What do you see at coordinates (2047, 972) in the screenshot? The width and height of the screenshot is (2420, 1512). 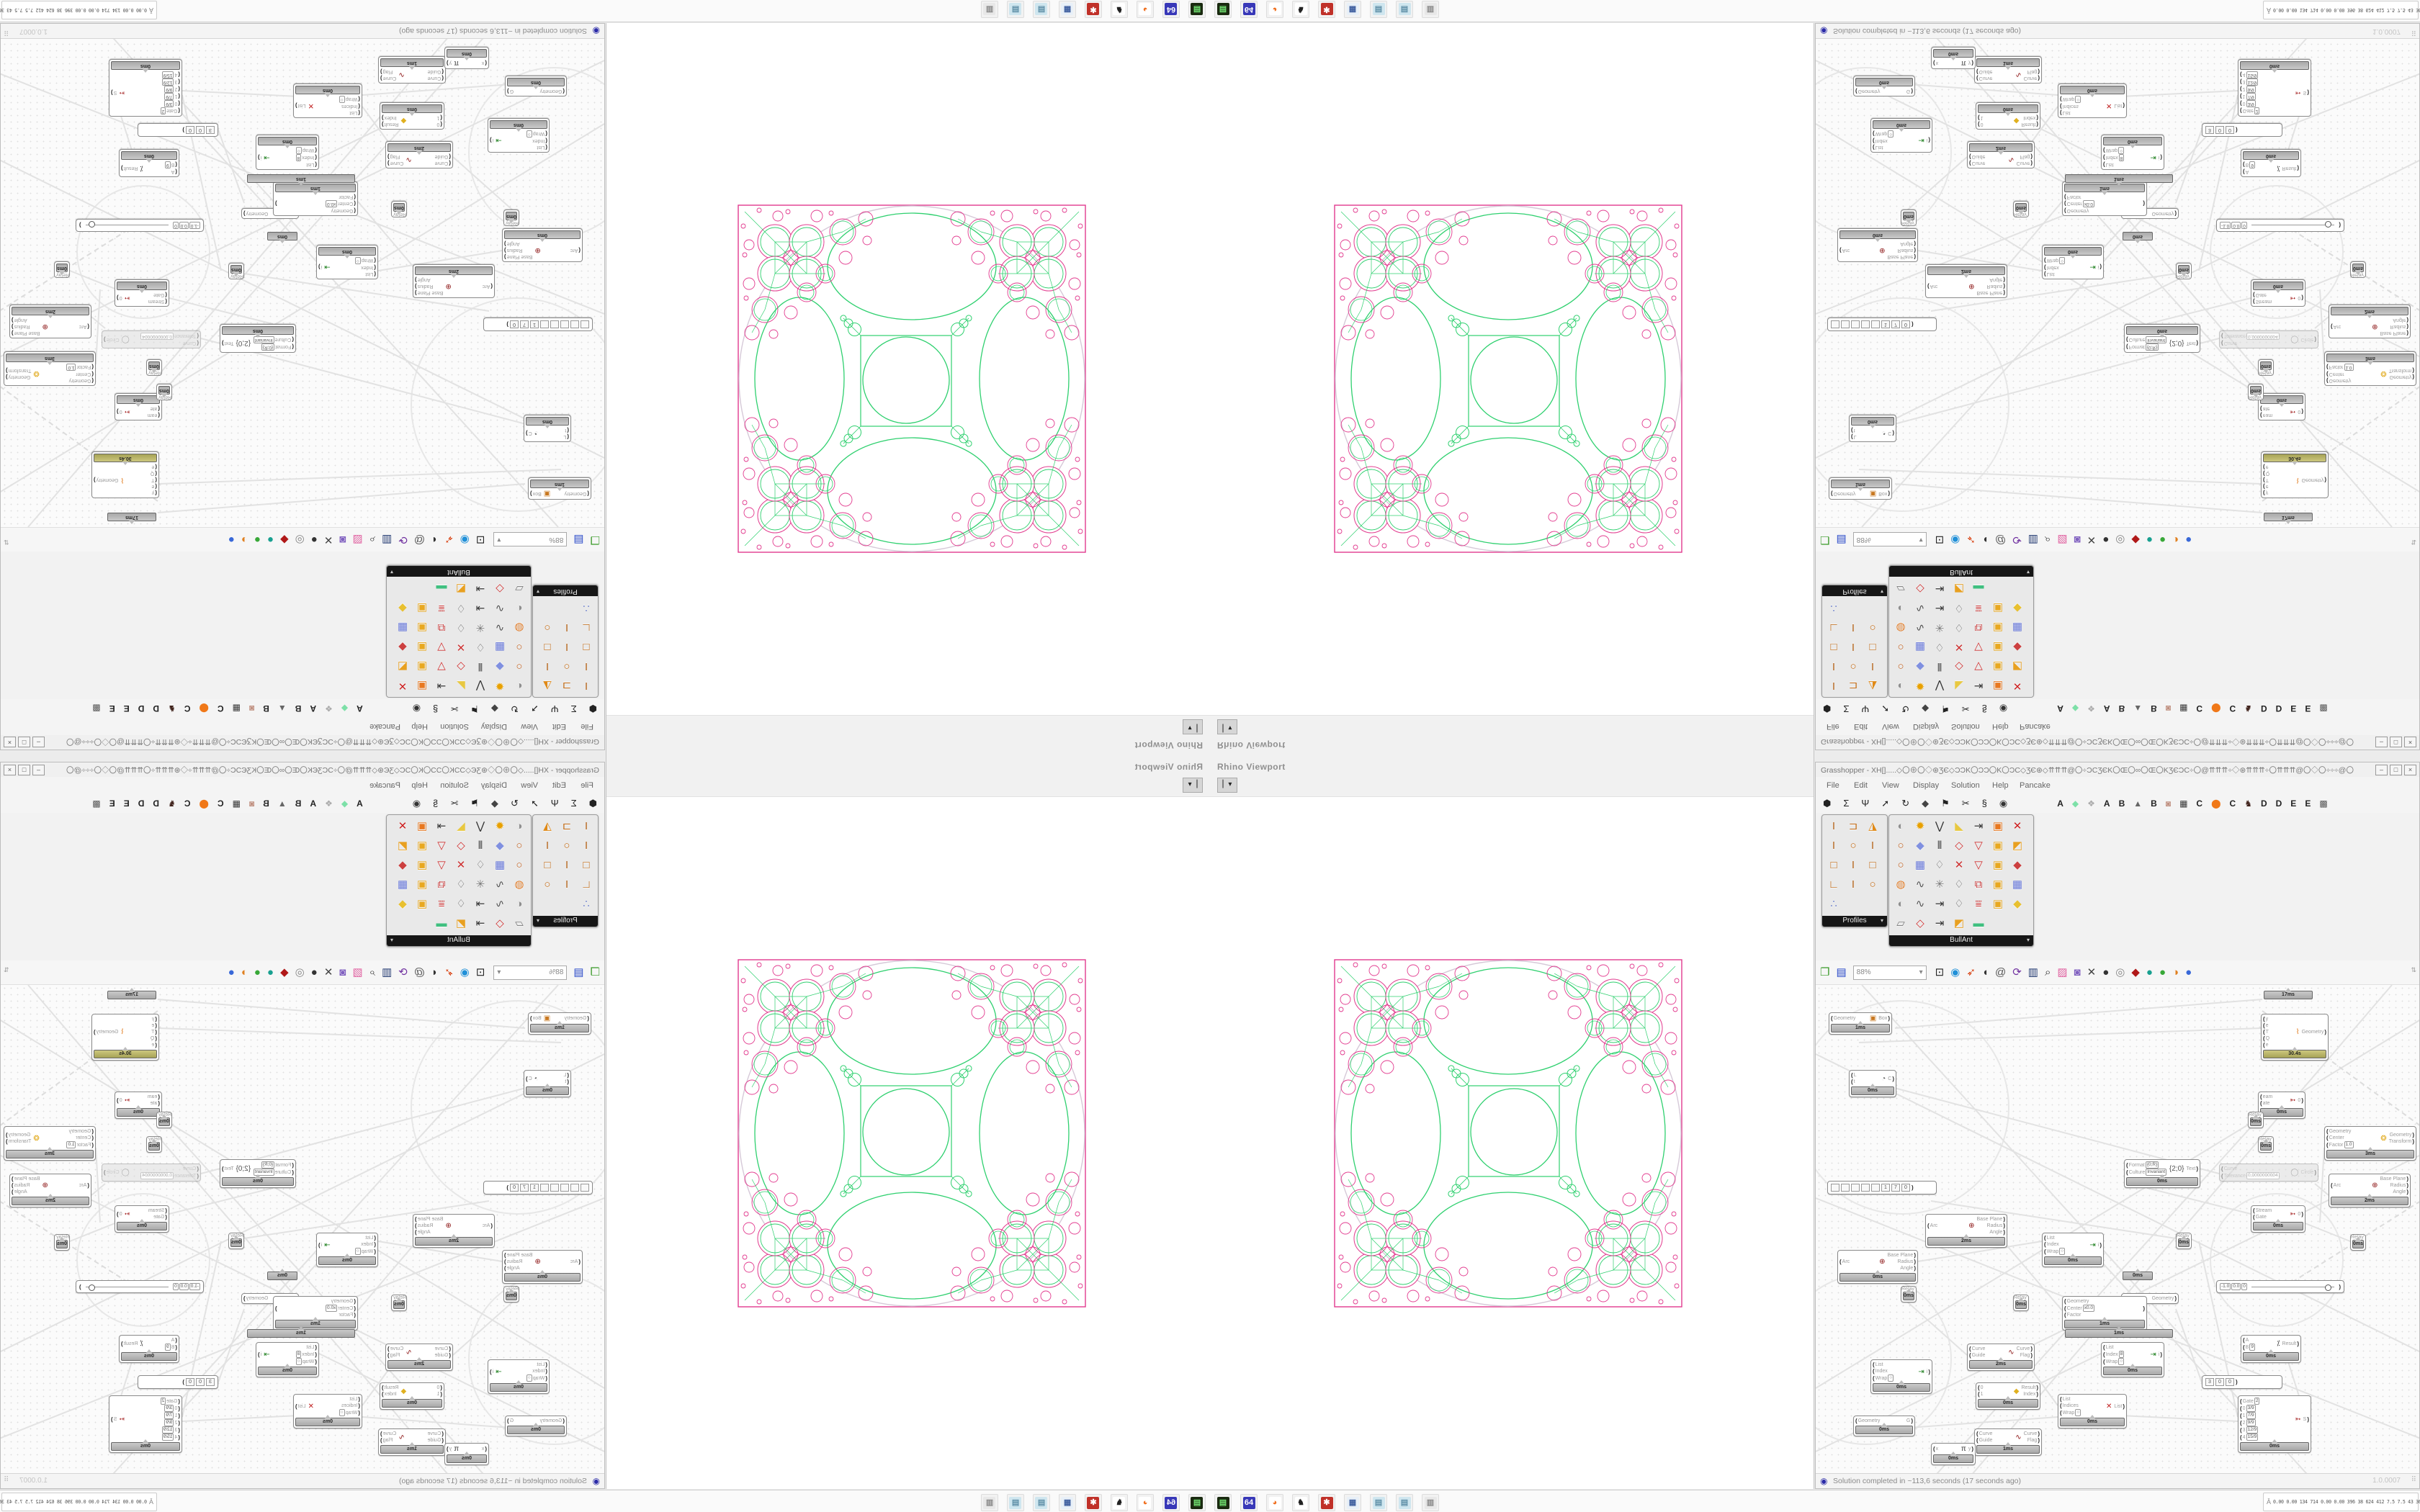 I see `finder-icon: ⌕` at bounding box center [2047, 972].